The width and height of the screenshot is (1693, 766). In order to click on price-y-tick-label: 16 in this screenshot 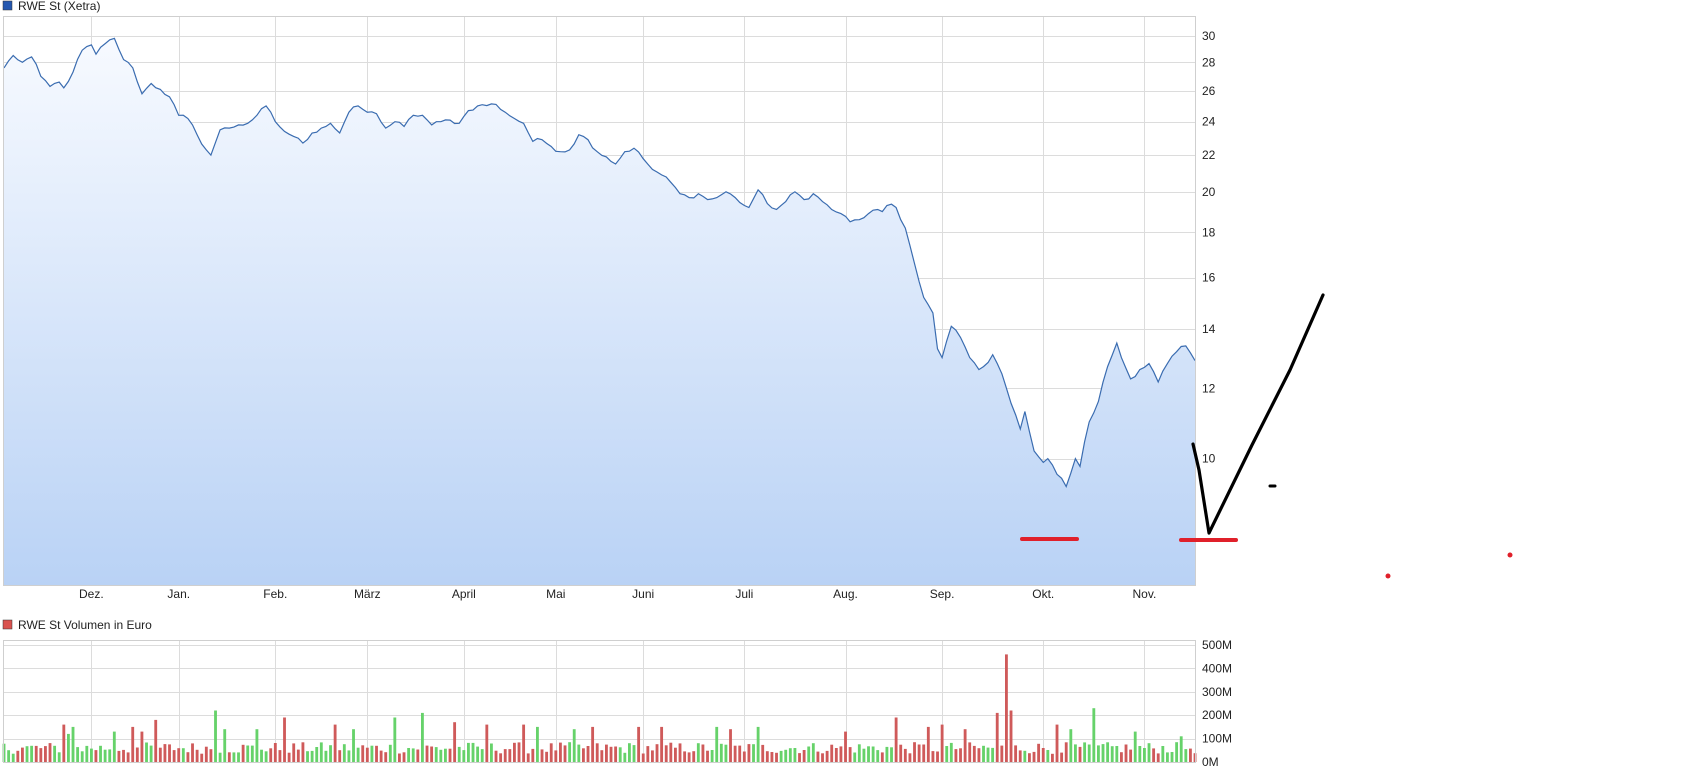, I will do `click(1209, 278)`.